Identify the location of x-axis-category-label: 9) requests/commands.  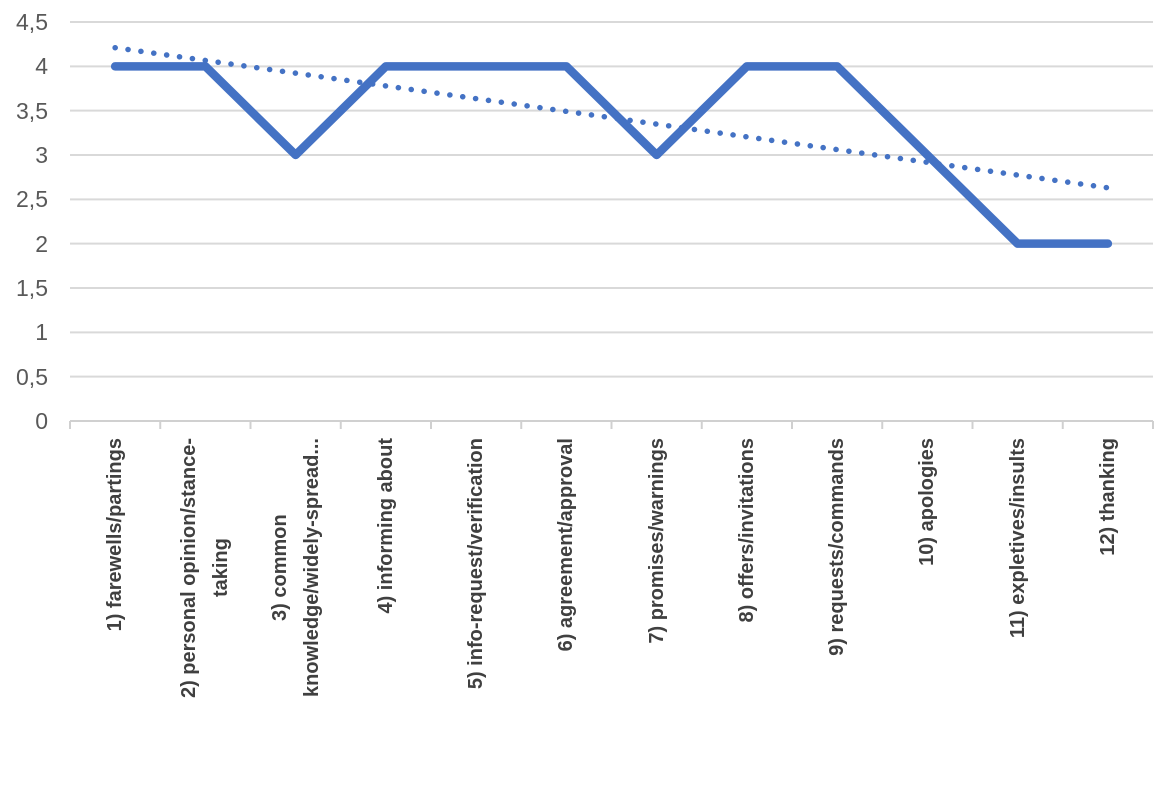
(837, 547).